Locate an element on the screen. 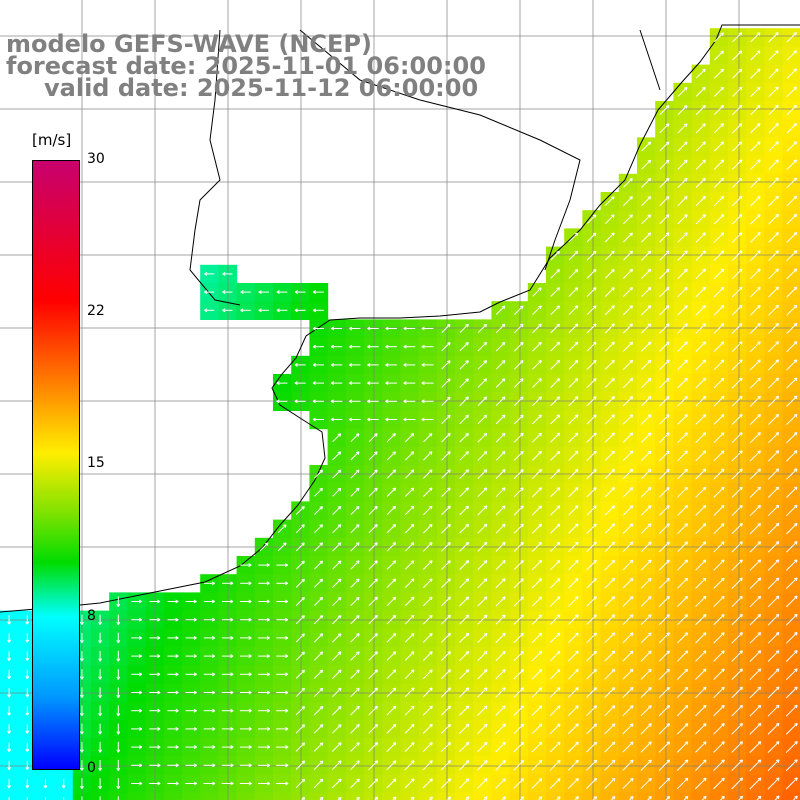 This screenshot has width=800, height=800. country-border is located at coordinates (215, 167).